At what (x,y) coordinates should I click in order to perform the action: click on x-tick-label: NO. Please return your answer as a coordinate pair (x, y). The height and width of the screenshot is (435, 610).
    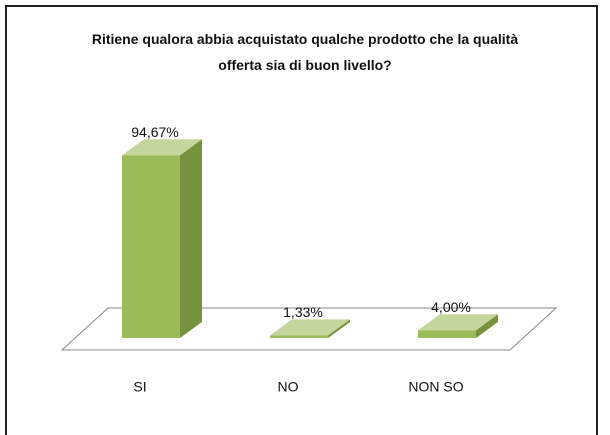
    Looking at the image, I should click on (288, 387).